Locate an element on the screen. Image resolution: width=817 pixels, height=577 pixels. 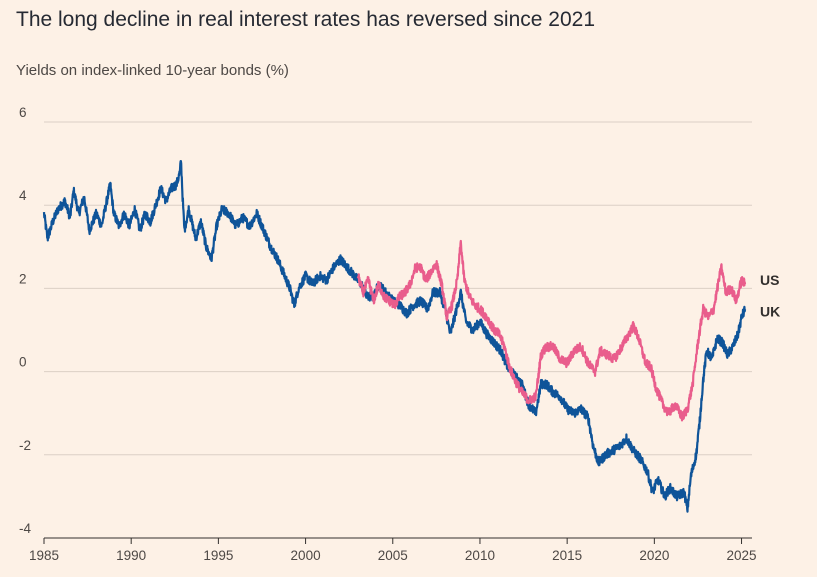
y-tick-label: -4 is located at coordinates (25, 528).